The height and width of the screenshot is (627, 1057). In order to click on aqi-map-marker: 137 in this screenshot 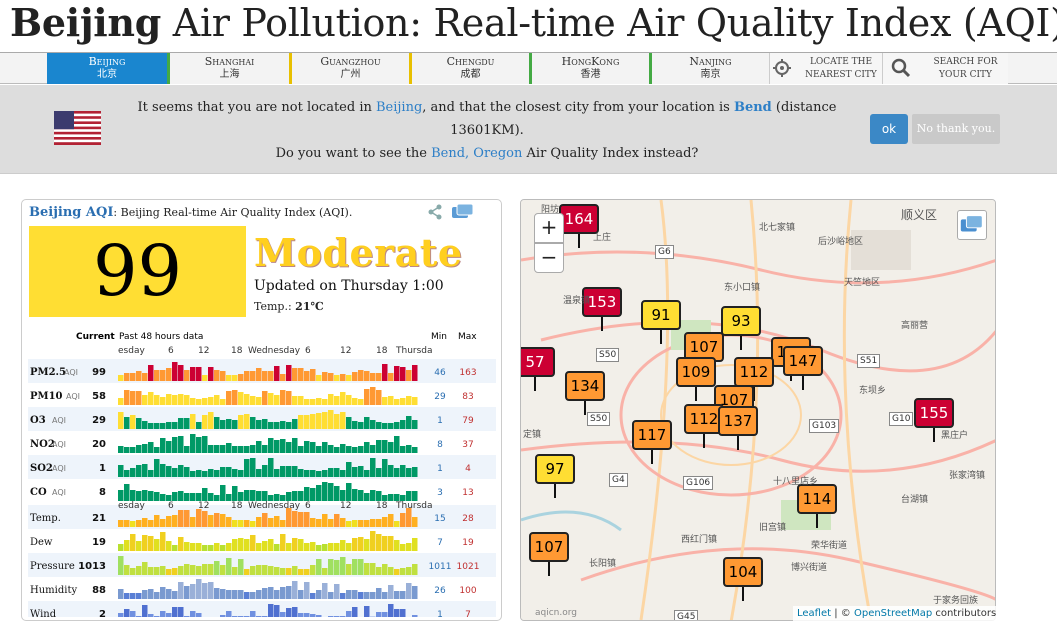, I will do `click(738, 428)`.